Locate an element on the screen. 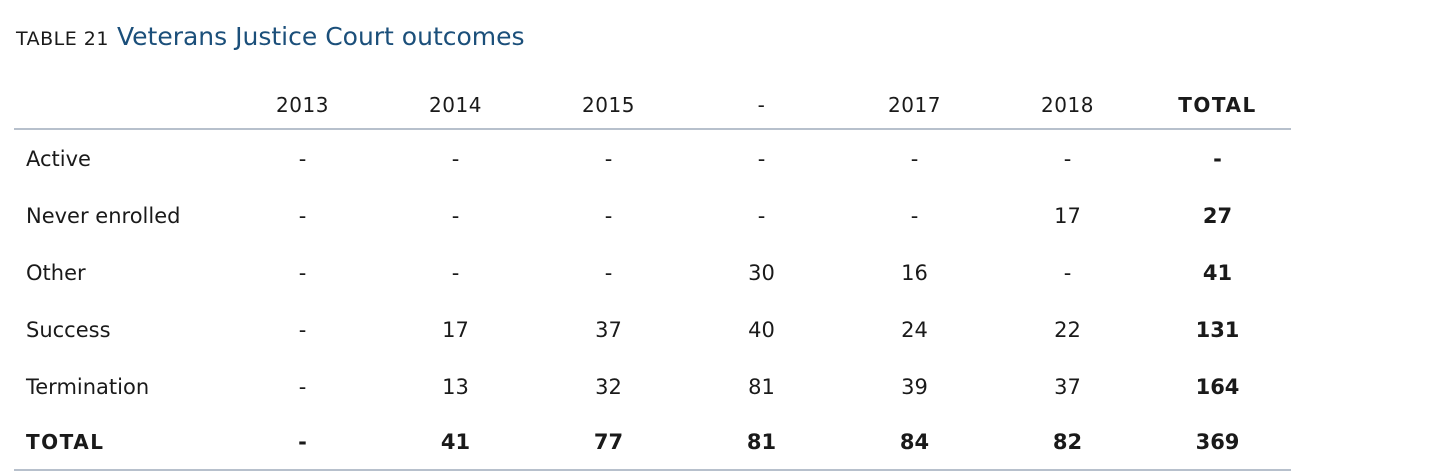  table-row: Active - - - - - - - is located at coordinates (652, 158).